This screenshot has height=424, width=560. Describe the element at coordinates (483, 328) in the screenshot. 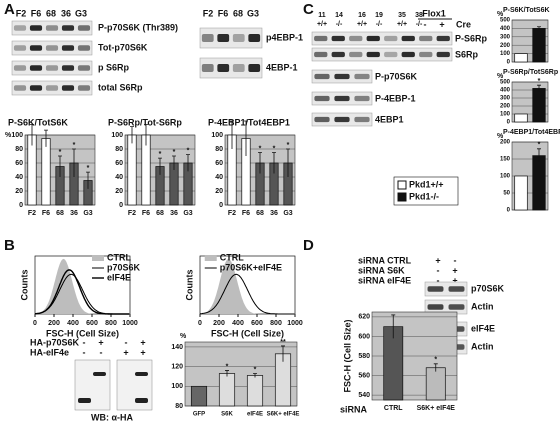

I see `blot-label: eIF4E` at that location.